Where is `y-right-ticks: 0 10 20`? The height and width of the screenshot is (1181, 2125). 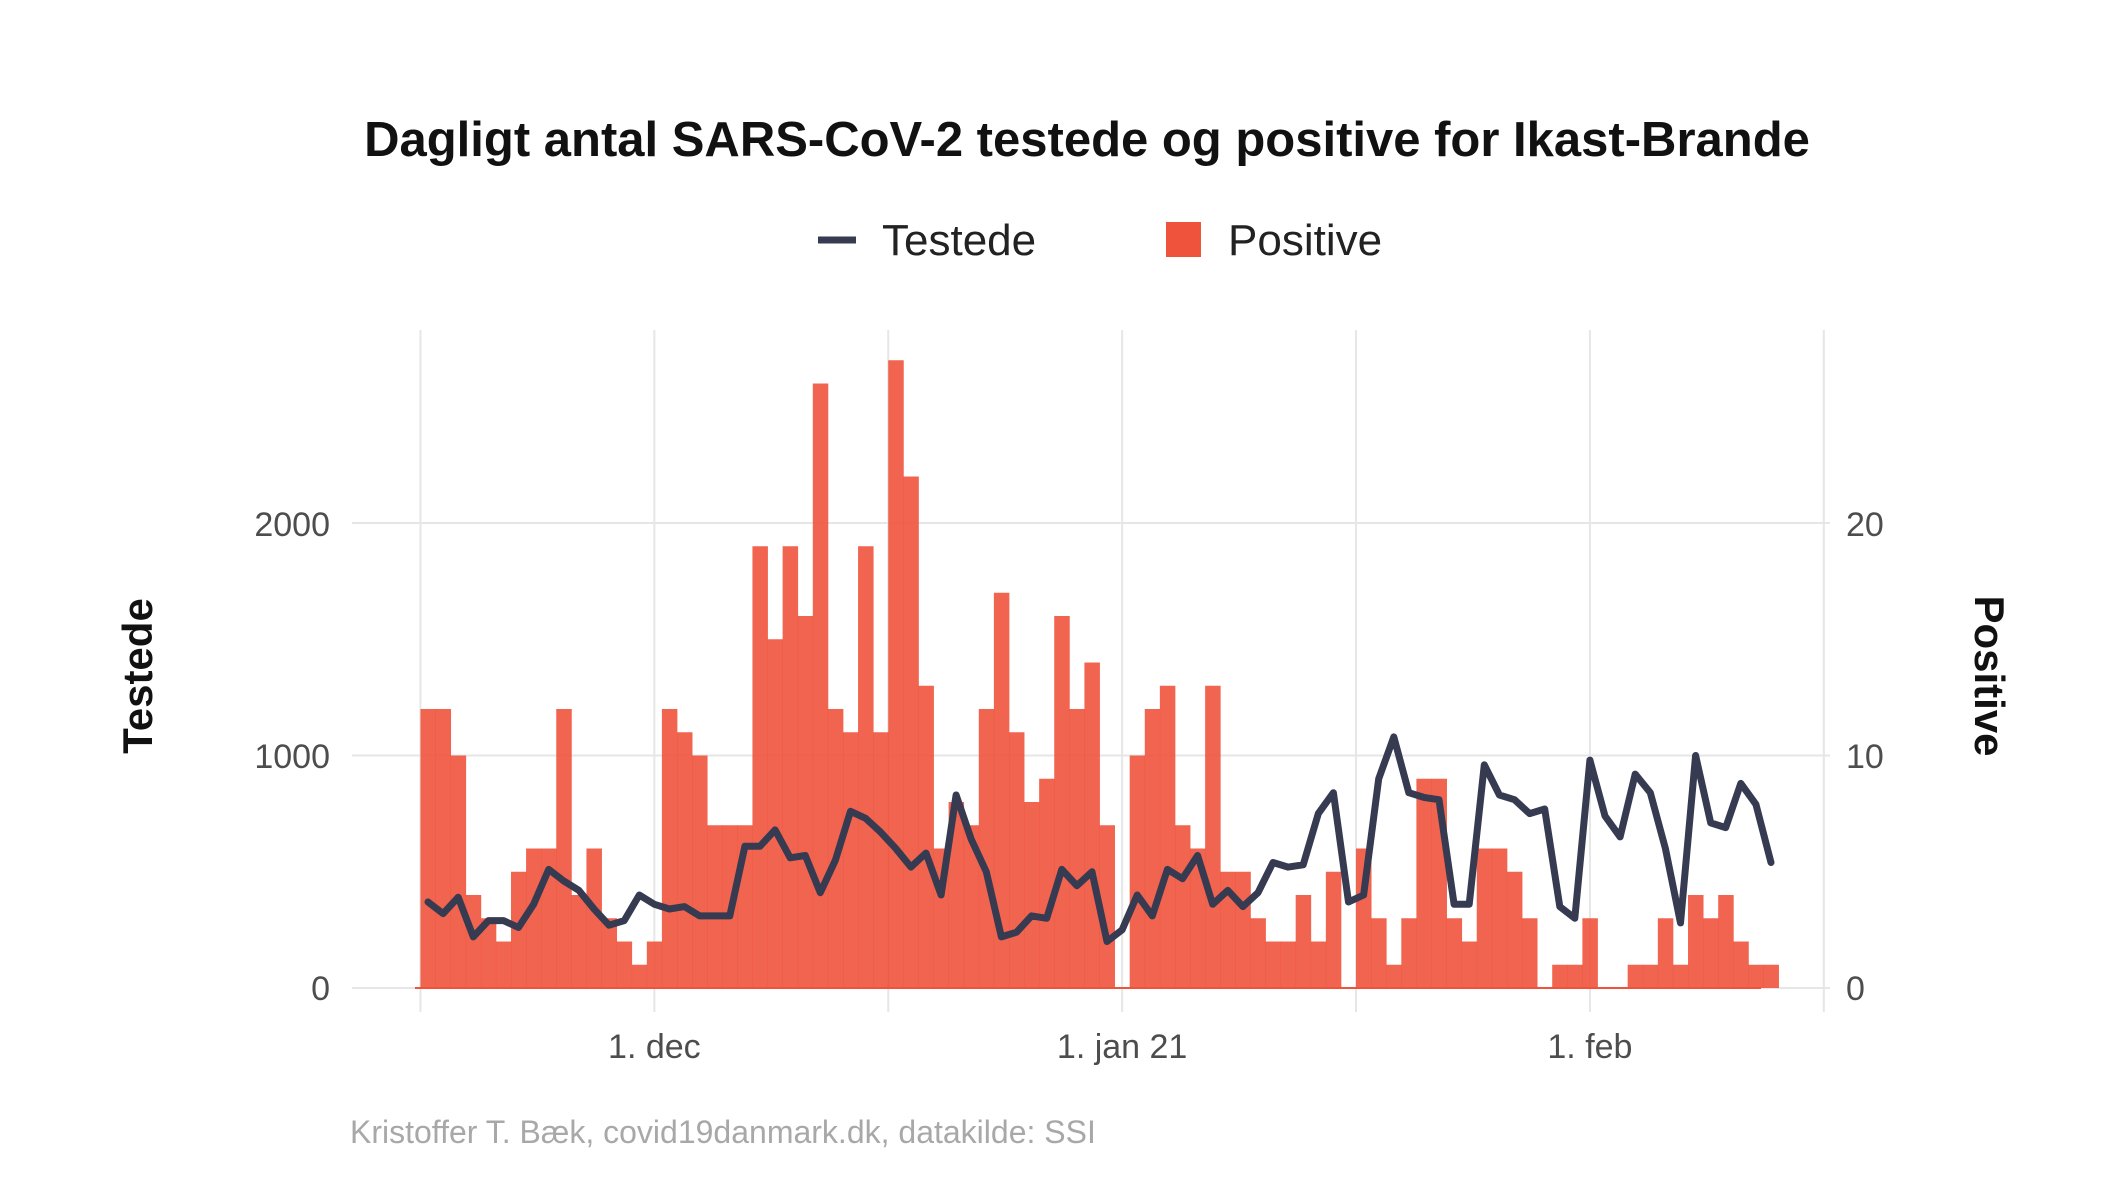 y-right-ticks: 0 10 20 is located at coordinates (1865, 757).